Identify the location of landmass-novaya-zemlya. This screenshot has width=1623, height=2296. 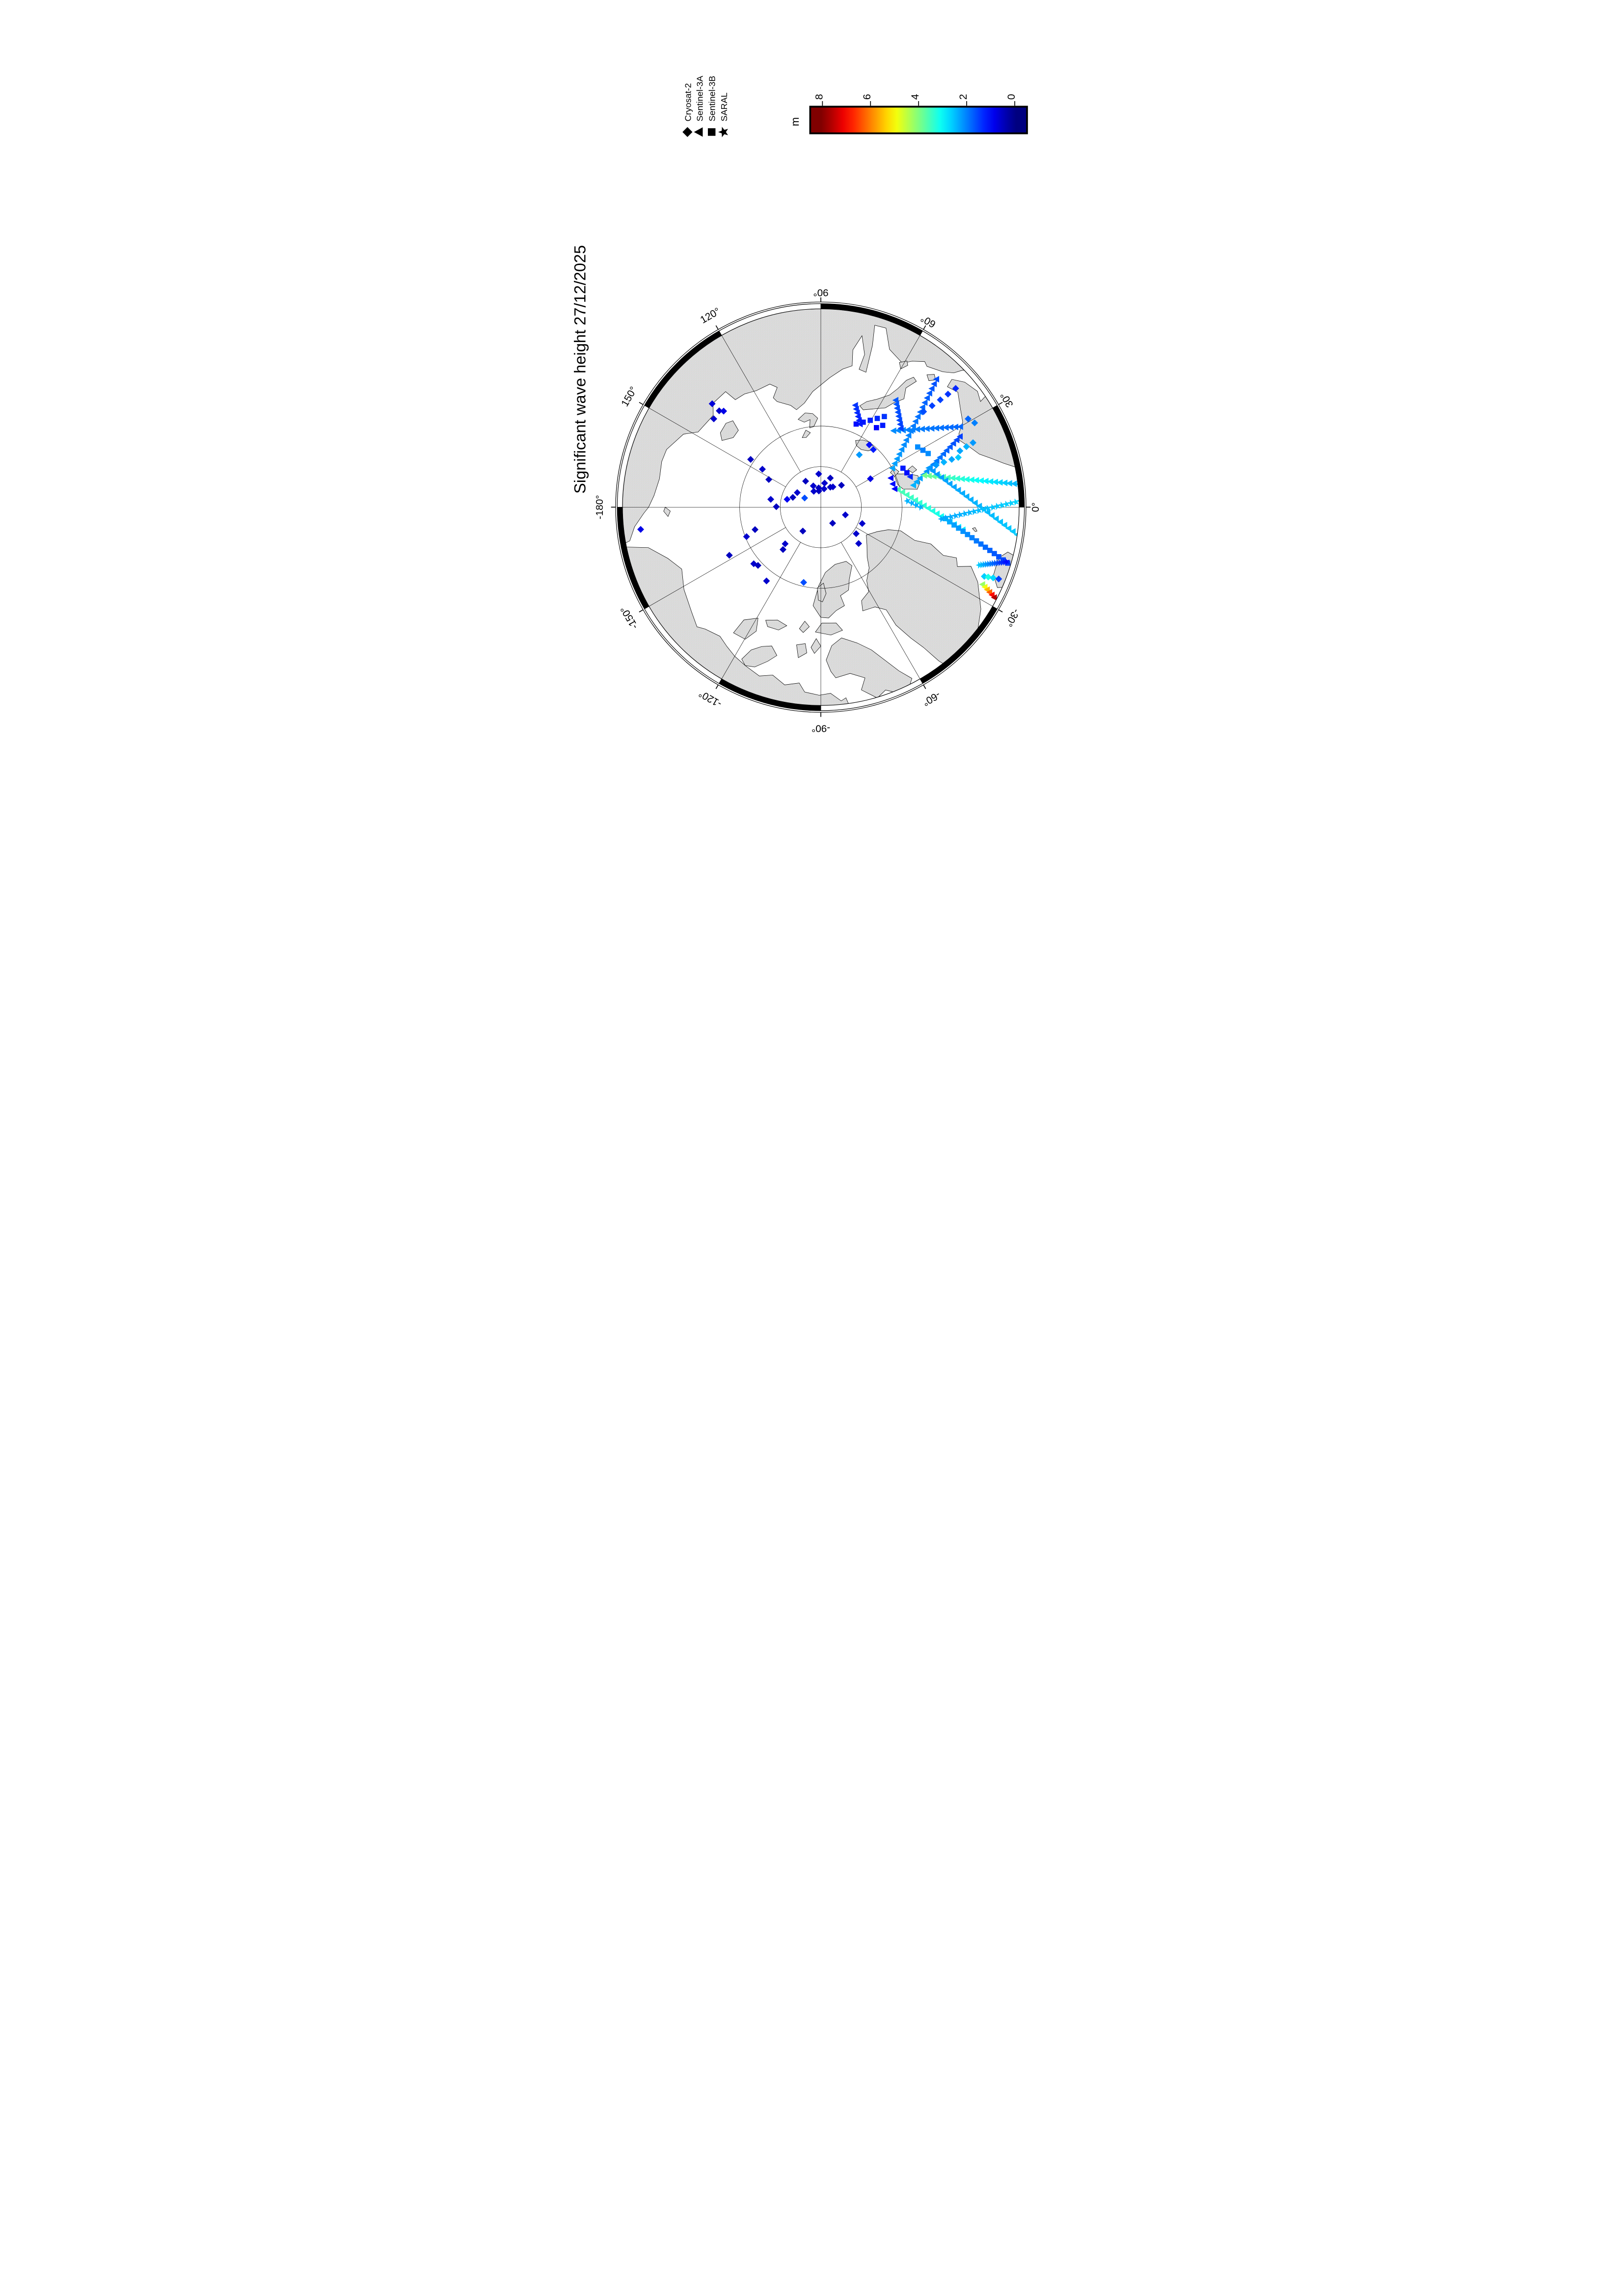
(888, 393).